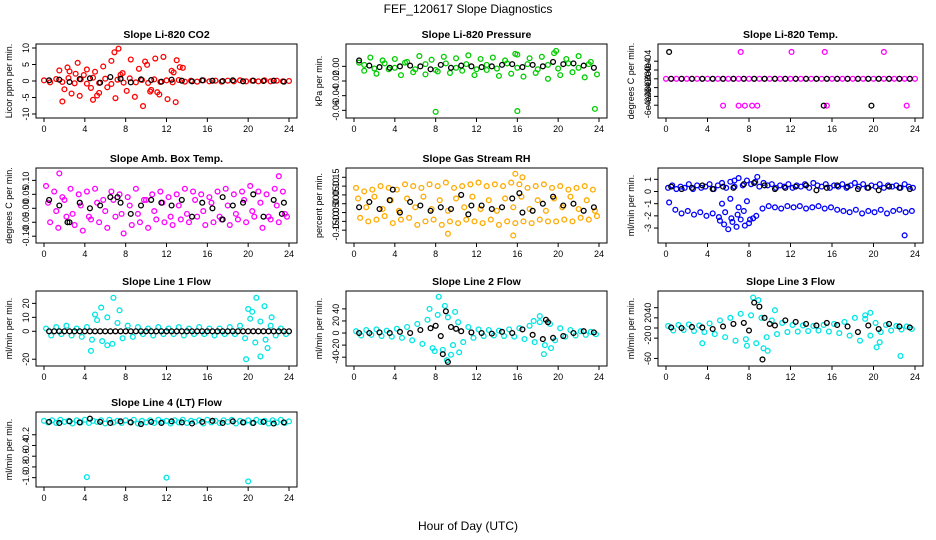 This screenshot has width=936, height=540. I want to click on y-tick-label: -0.02, so click(336, 81).